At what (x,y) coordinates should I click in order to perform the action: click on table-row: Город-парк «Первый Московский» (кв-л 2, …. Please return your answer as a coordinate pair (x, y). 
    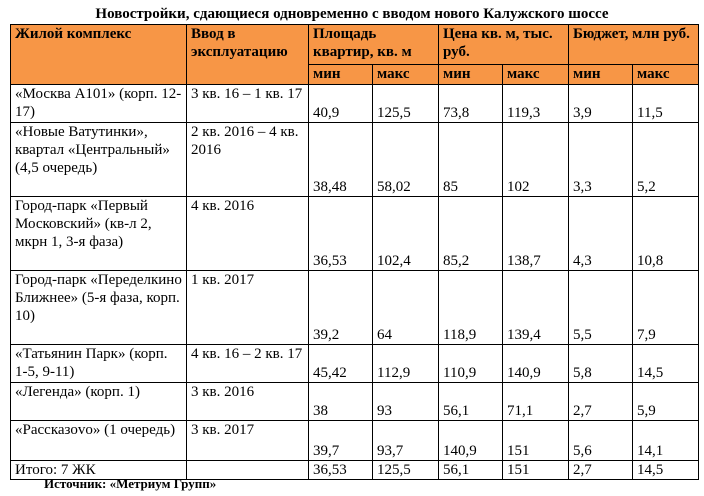
    Looking at the image, I should click on (354, 233).